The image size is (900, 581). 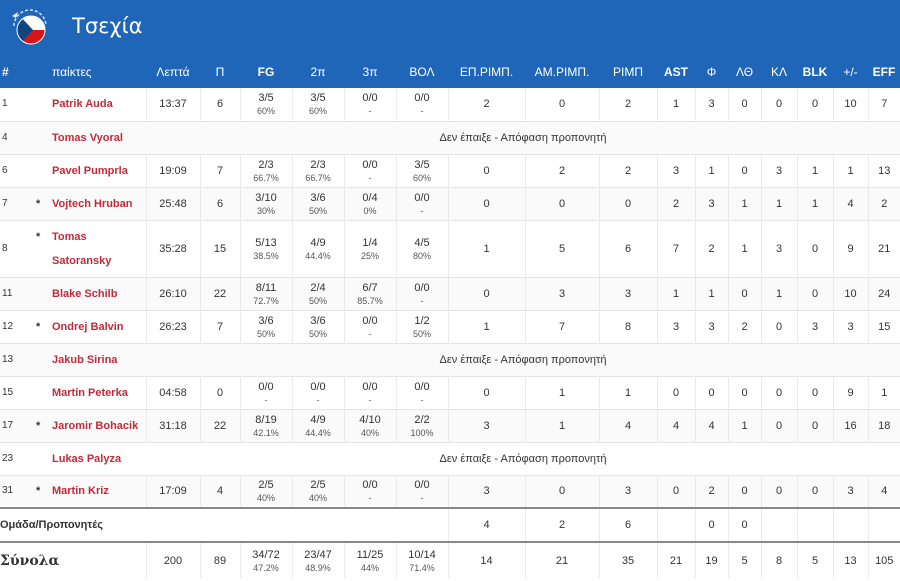 I want to click on player-name-link: Jaromir Bohacik, so click(x=95, y=425).